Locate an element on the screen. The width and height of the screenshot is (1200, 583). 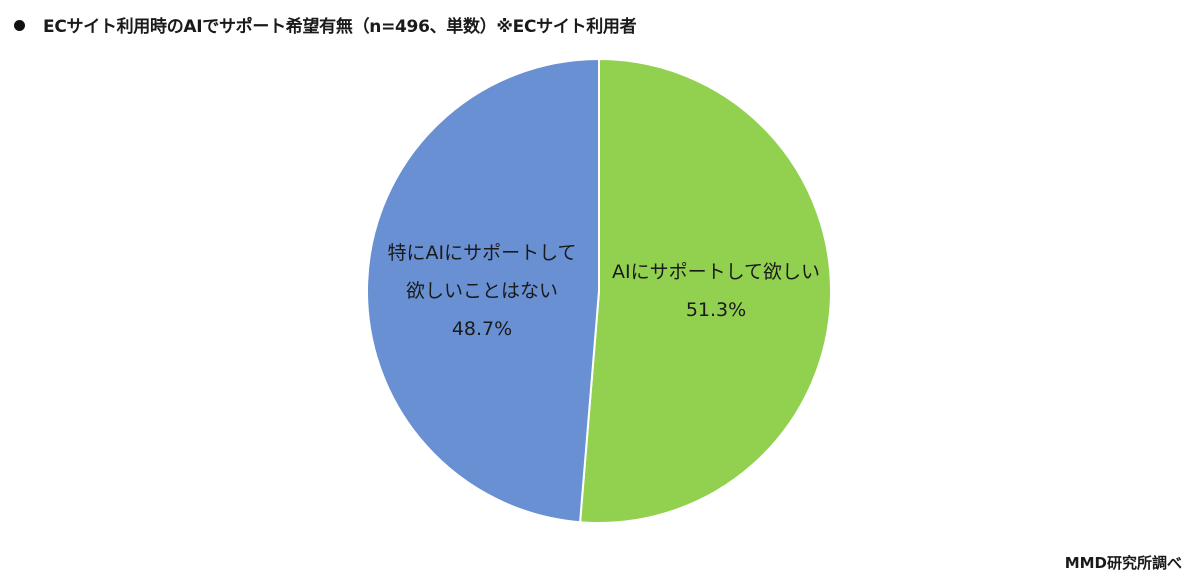
slice-value-label: 51.3% is located at coordinates (716, 310).